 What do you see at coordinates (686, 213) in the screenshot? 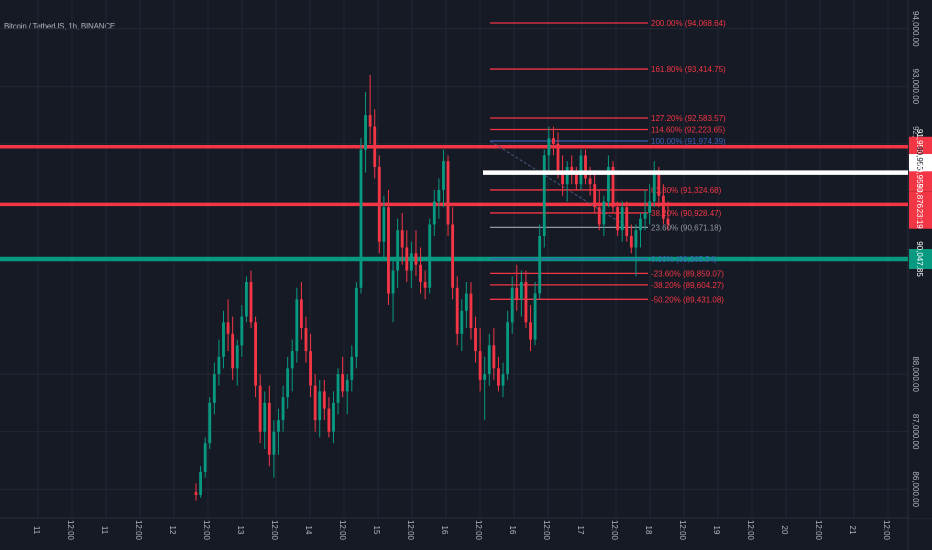
I see `fib-level-label: 38.20% (90,928.47)` at bounding box center [686, 213].